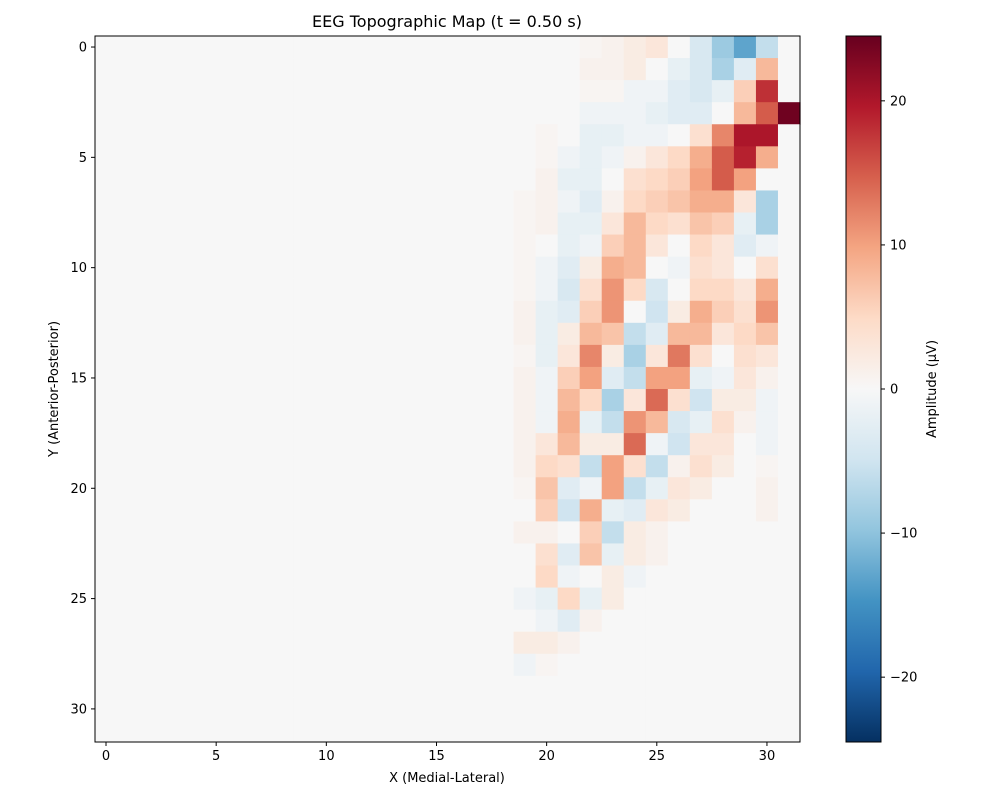 This screenshot has height=800, width=1000. I want to click on colorbar-tick-label: 0, so click(894, 390).